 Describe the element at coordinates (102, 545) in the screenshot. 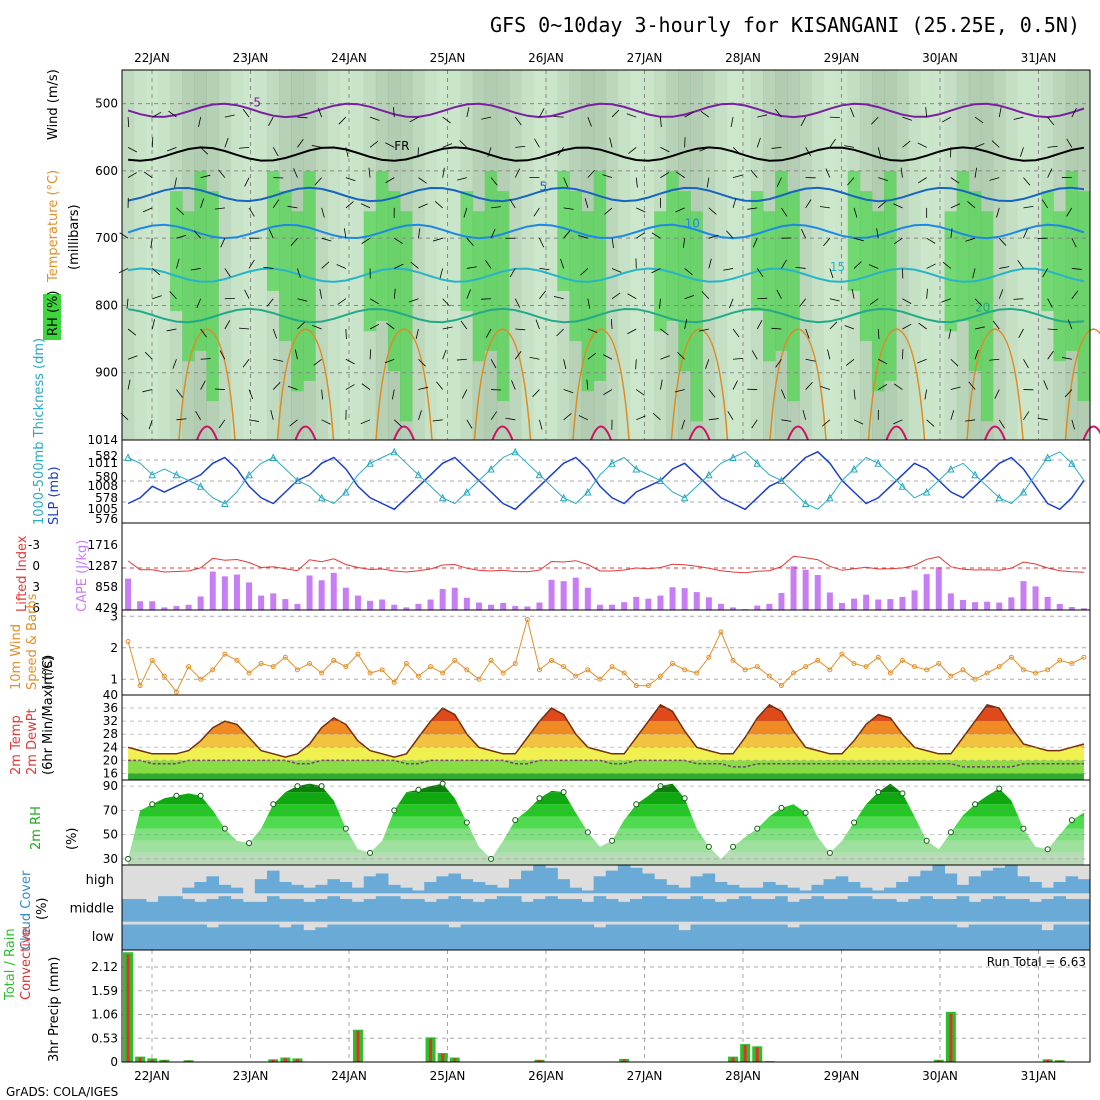

I see `cape-tick: 1716` at that location.